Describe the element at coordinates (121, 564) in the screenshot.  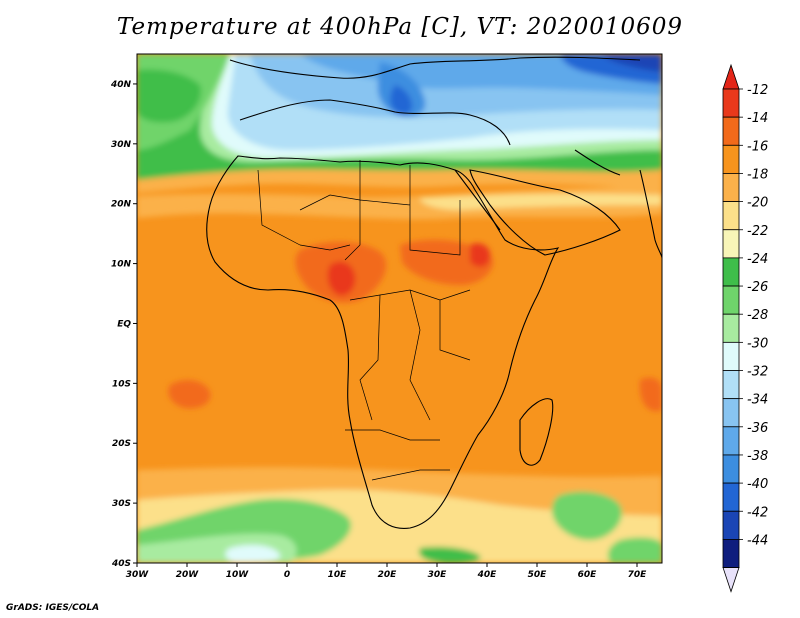
I see `y-tick-label: 40S` at that location.